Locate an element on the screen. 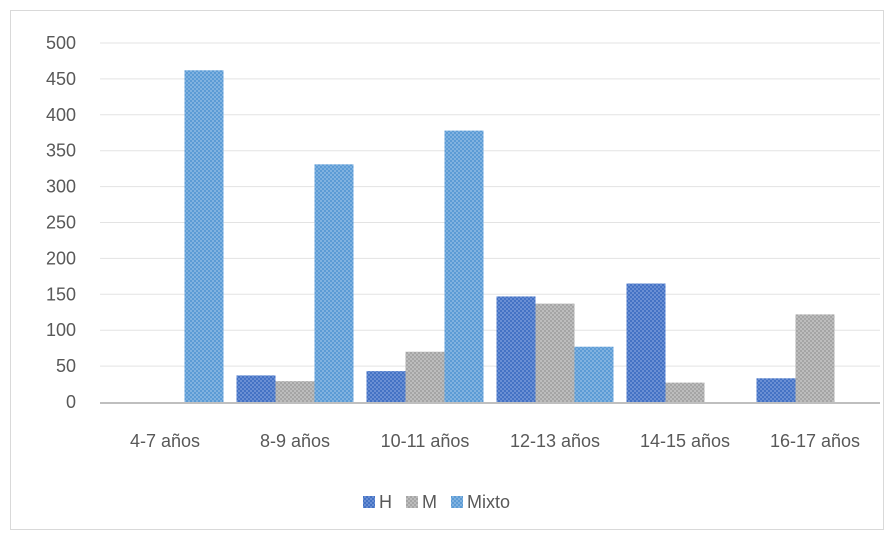 This screenshot has height=537, width=894. legend-label-mixto: Mixto is located at coordinates (488, 502).